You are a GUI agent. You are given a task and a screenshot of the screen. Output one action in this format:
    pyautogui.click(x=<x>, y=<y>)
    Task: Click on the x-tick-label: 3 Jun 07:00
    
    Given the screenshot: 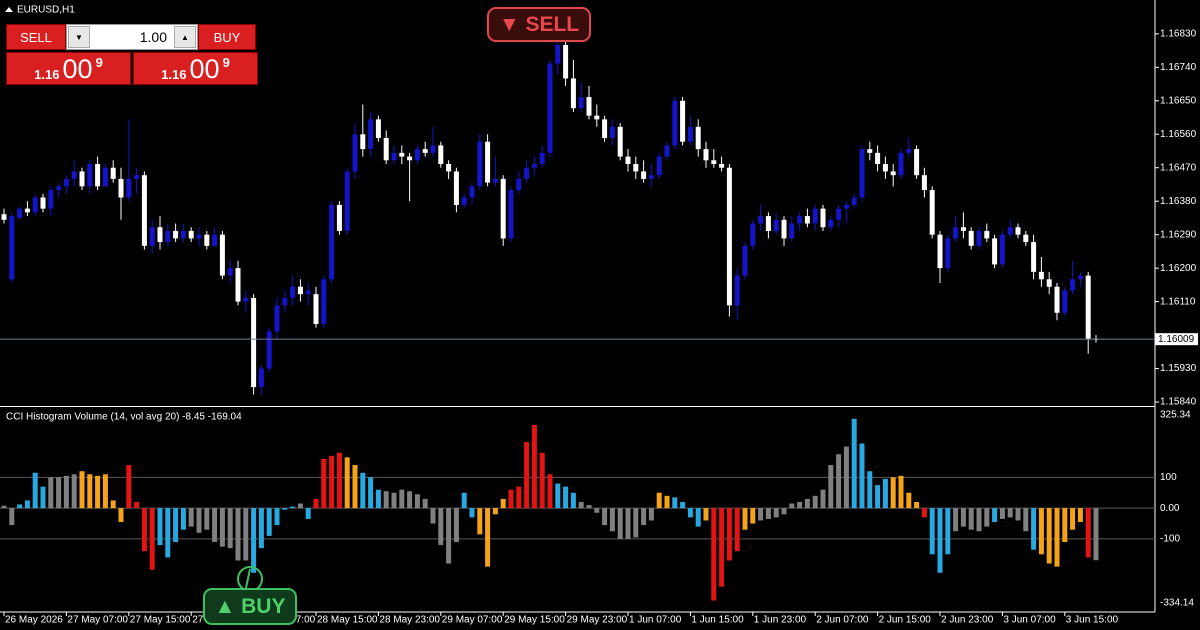 What is the action you would take?
    pyautogui.click(x=1029, y=620)
    